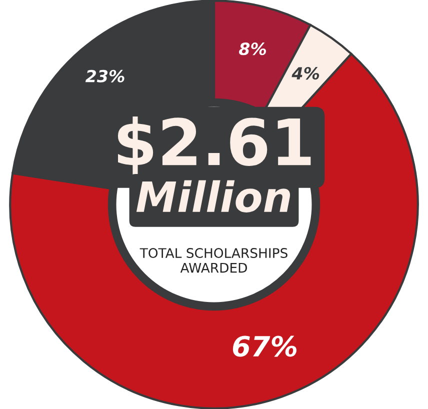  What do you see at coordinates (104, 76) in the screenshot?
I see `data-label: 23%` at bounding box center [104, 76].